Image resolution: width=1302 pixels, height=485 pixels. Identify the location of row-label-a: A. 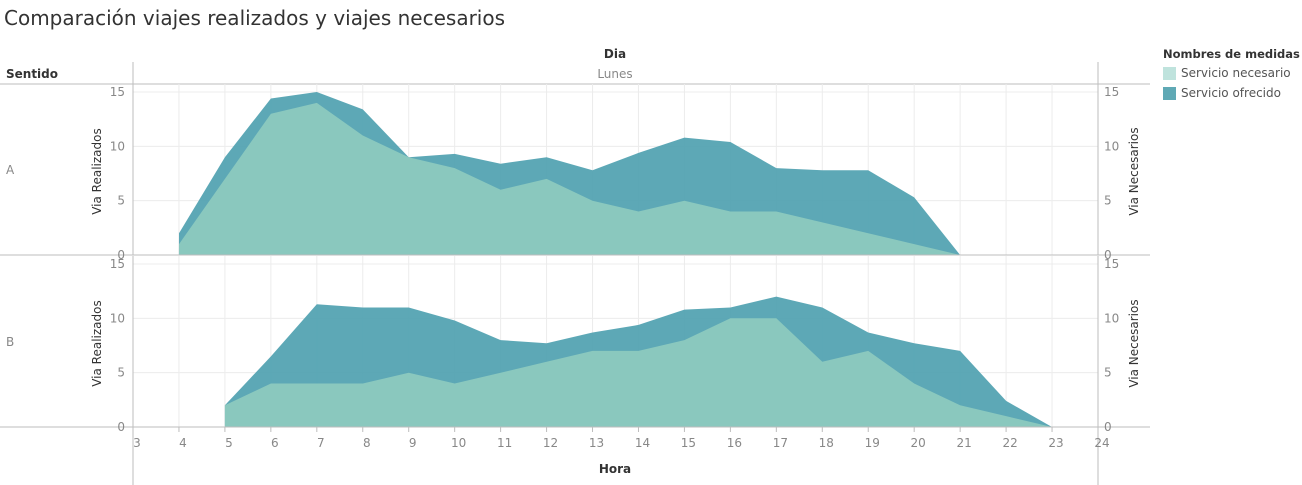
(10, 170).